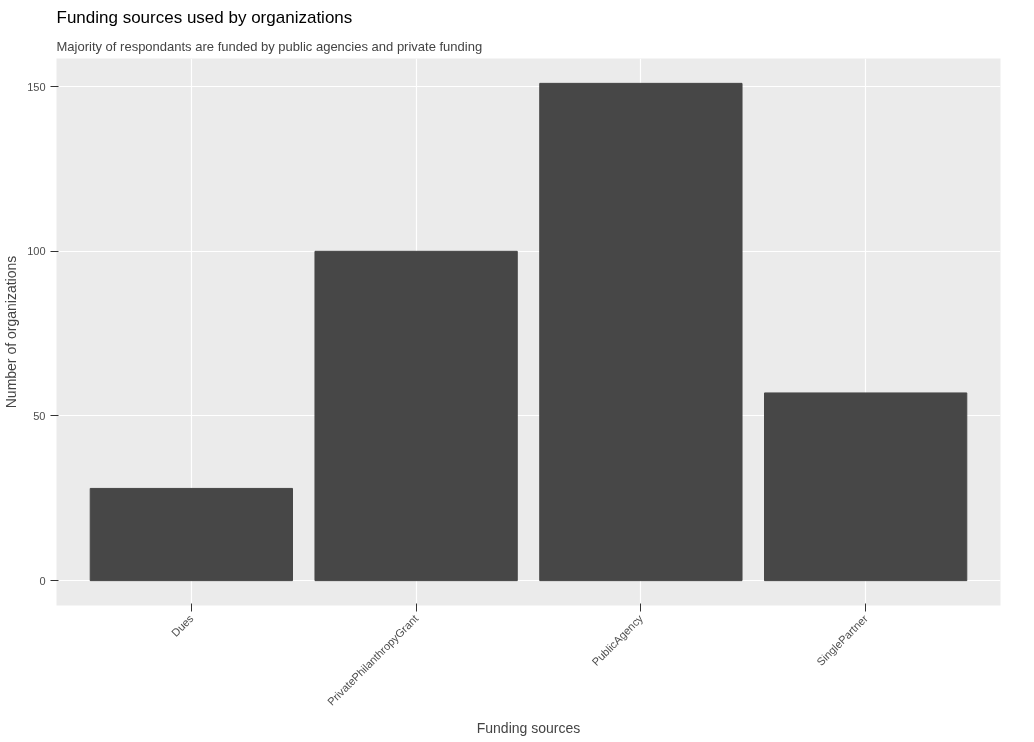 The image size is (1034, 742). What do you see at coordinates (528, 727) in the screenshot?
I see `x-axis-title: Funding sources` at bounding box center [528, 727].